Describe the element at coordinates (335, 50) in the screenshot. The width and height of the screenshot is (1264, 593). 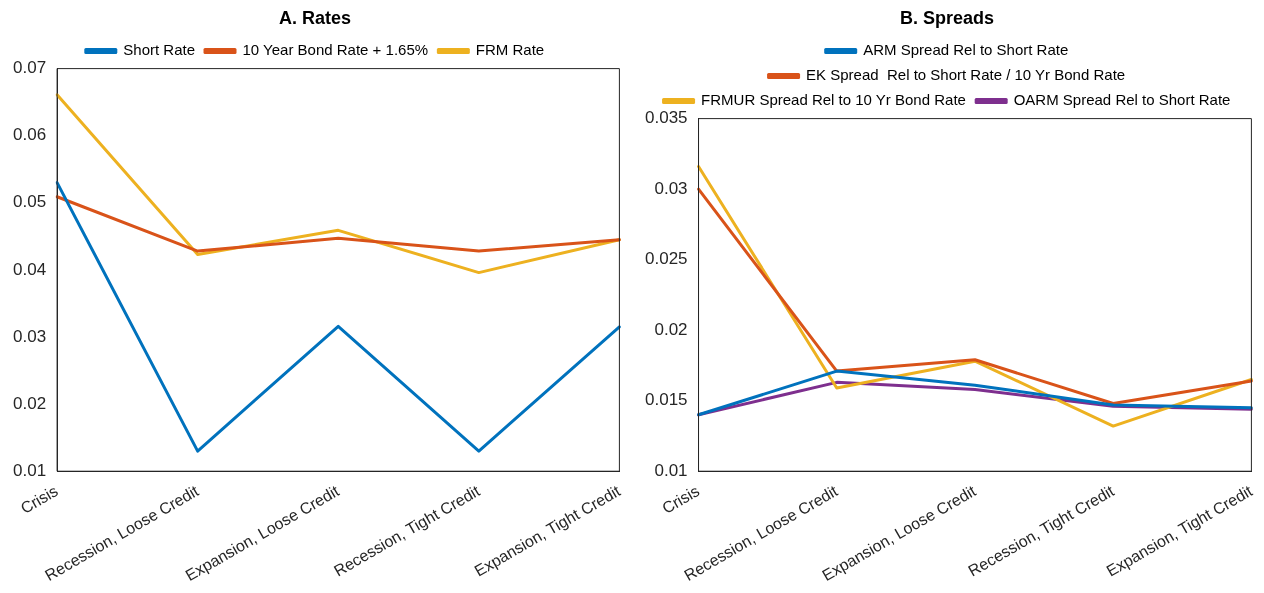
I see `legend-label: 10 Year Bond Rate + 1.65%` at that location.